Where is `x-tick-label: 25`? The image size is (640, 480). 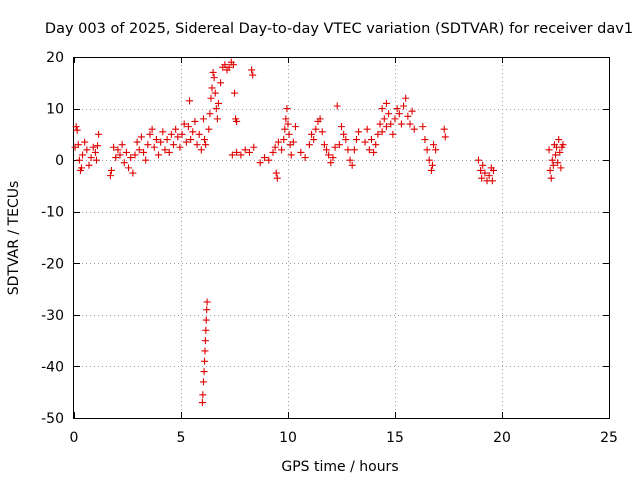
x-tick-label: 25 is located at coordinates (609, 438).